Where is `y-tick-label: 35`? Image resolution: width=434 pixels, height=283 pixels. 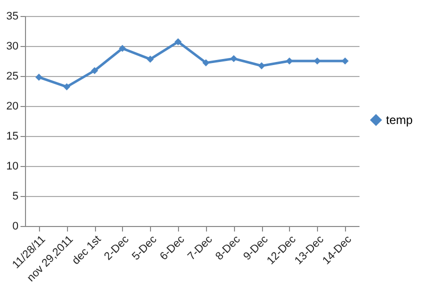 y-tick-label: 35 is located at coordinates (12, 16).